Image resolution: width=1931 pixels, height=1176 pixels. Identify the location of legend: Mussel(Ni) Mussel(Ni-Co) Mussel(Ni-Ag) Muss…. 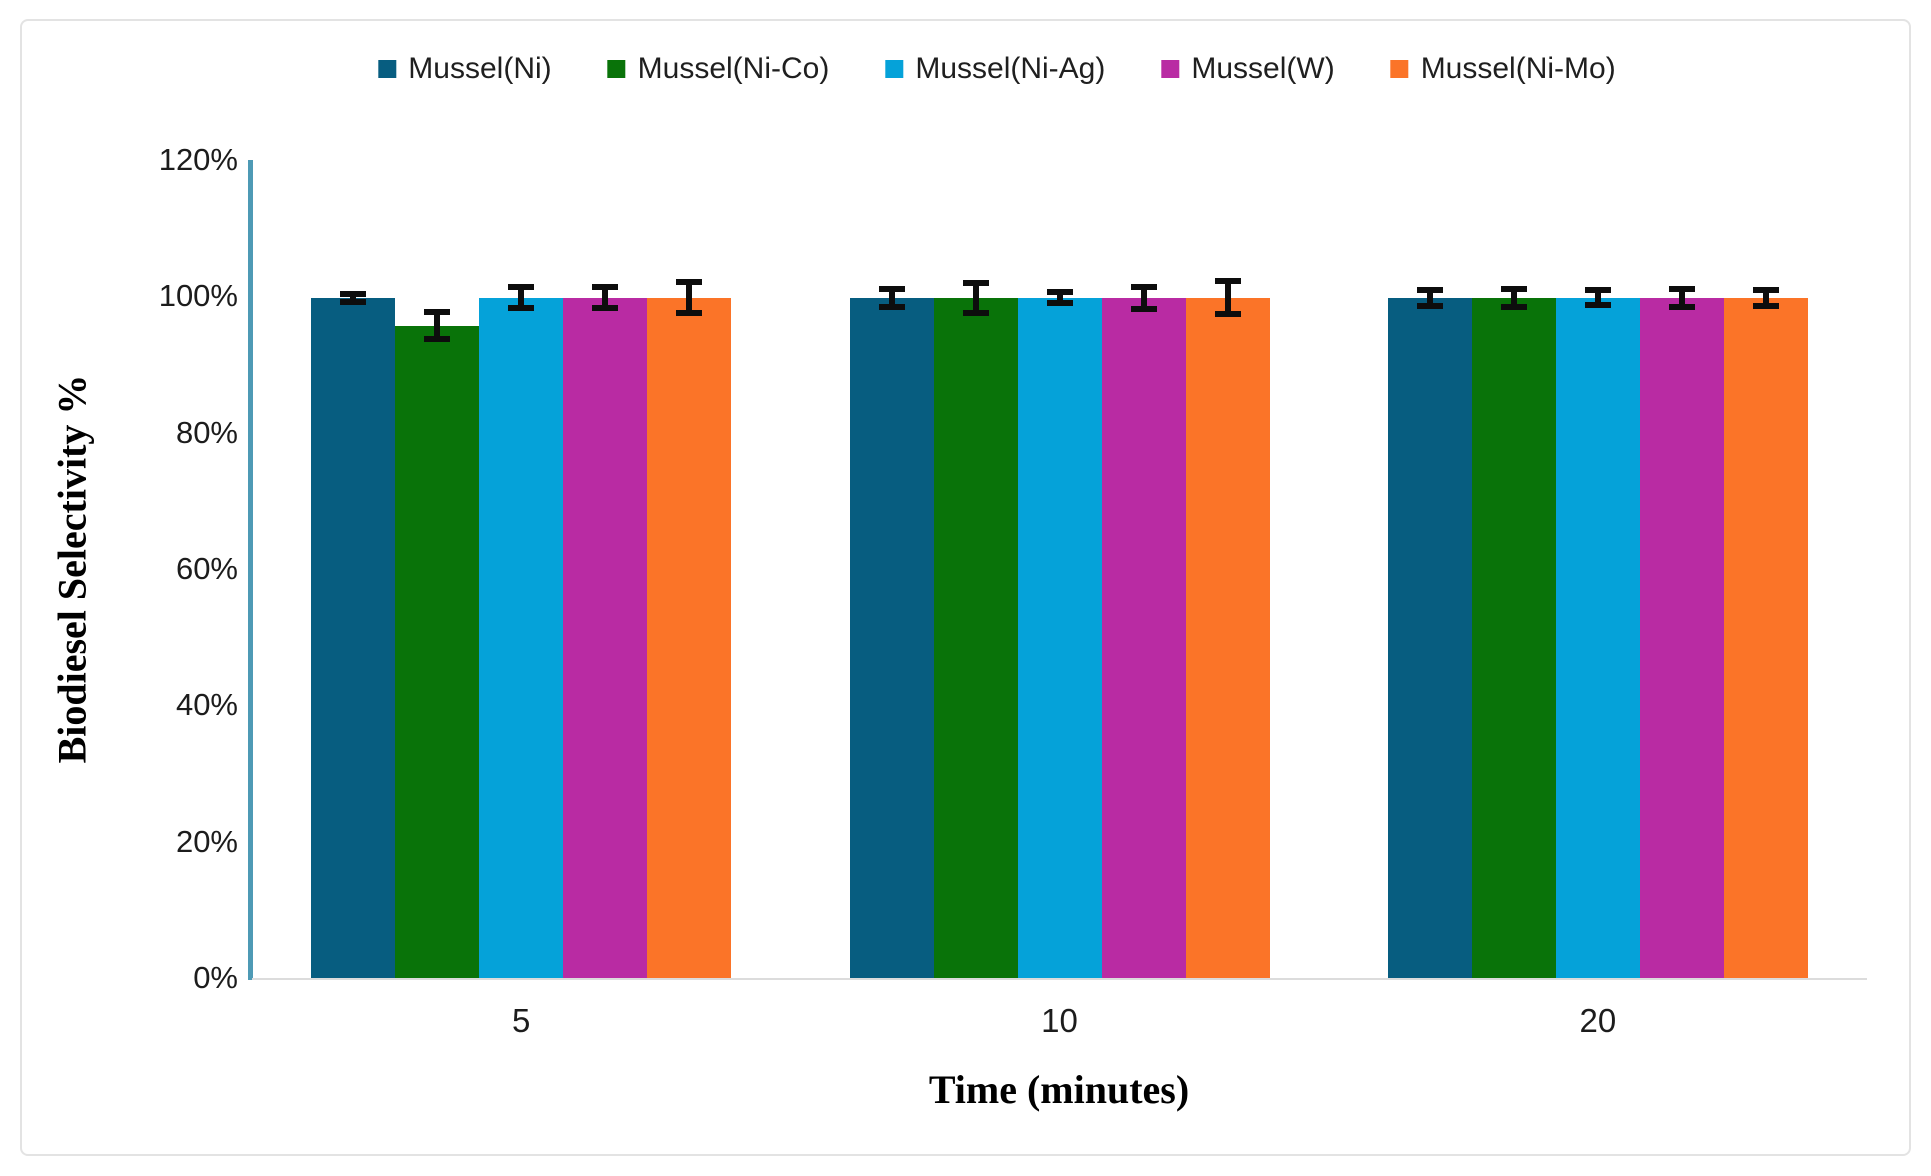
(997, 69).